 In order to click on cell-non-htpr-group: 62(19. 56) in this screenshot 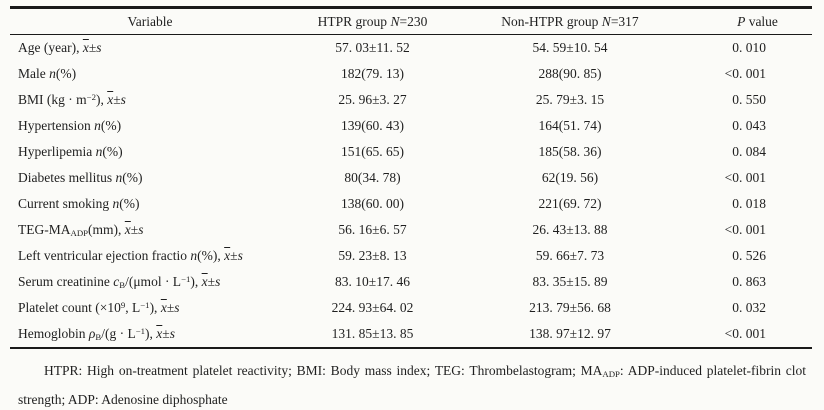, I will do `click(570, 177)`.